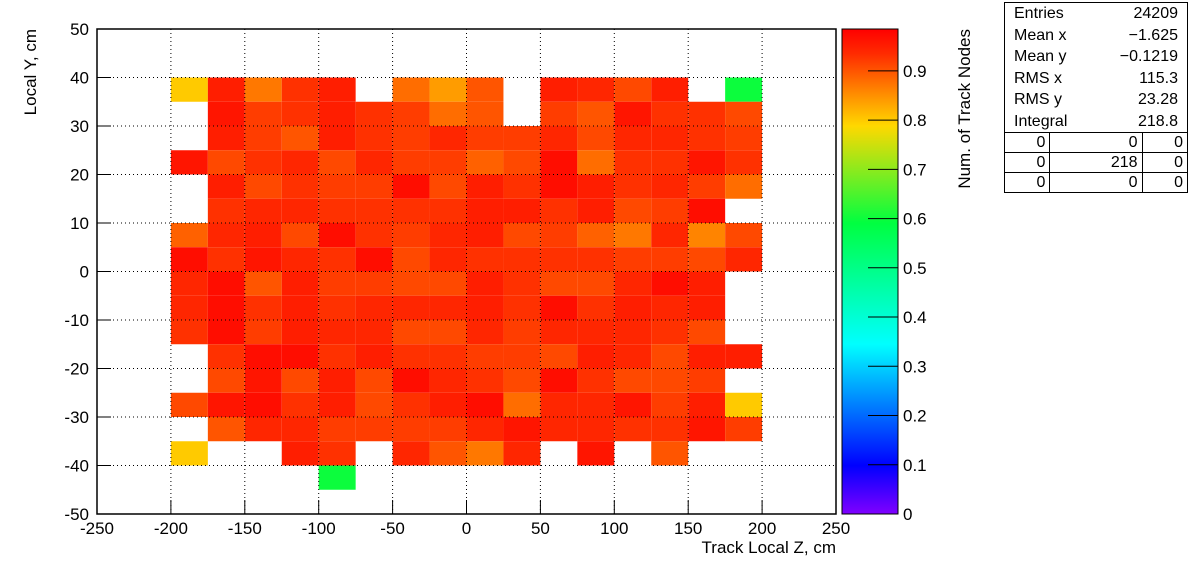 This screenshot has width=1196, height=572. Describe the element at coordinates (762, 528) in the screenshot. I see `x-tick-label: 200` at that location.